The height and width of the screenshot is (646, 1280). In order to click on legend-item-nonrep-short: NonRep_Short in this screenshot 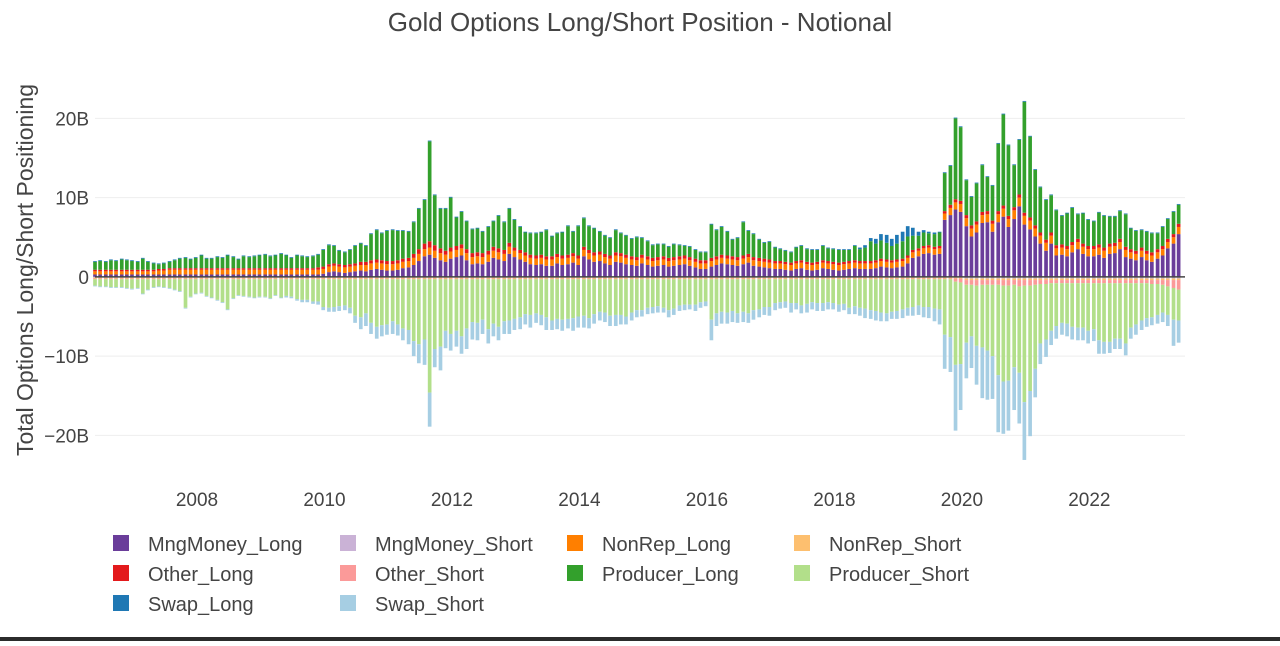, I will do `click(878, 545)`.